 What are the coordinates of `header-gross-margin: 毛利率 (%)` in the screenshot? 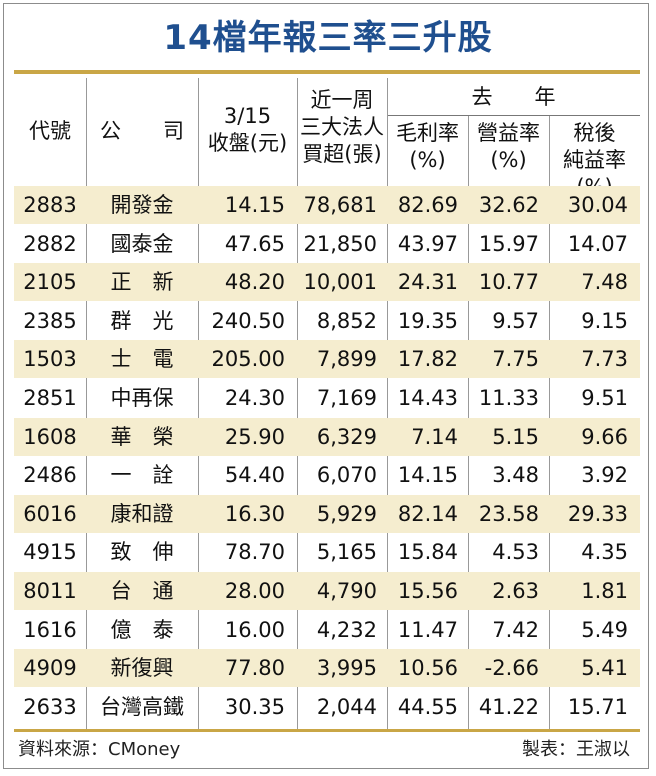 It's located at (427, 147).